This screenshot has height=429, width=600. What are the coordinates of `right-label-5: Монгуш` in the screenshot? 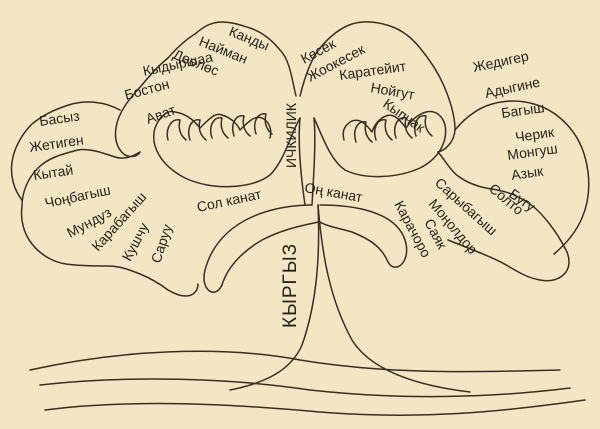 It's located at (532, 151).